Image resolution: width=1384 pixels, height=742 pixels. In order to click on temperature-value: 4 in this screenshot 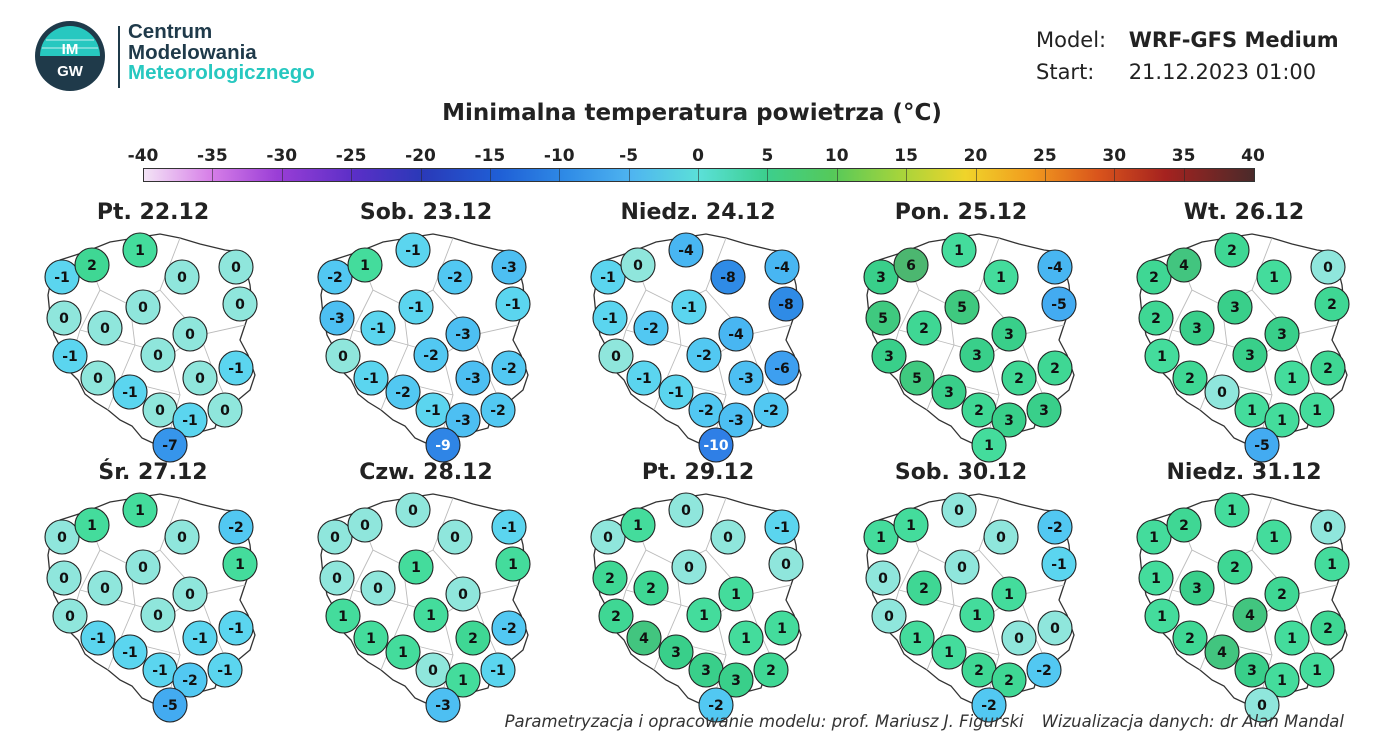, I will do `click(1184, 266)`.